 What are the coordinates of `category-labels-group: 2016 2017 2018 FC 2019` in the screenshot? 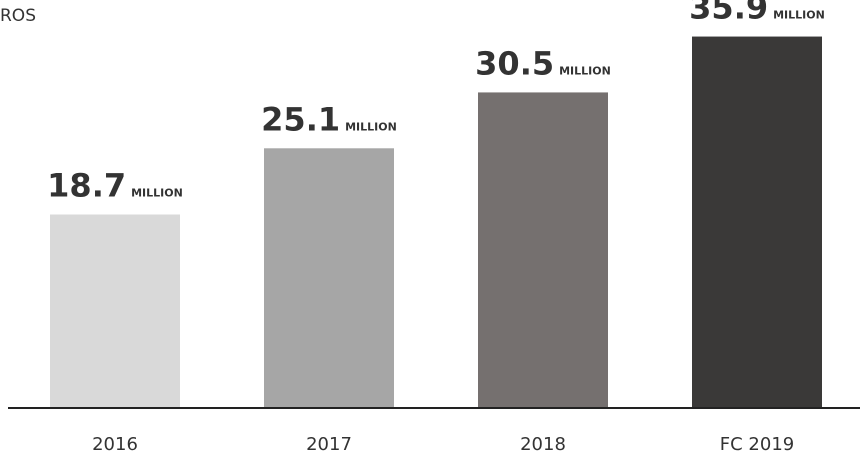 It's located at (443, 443).